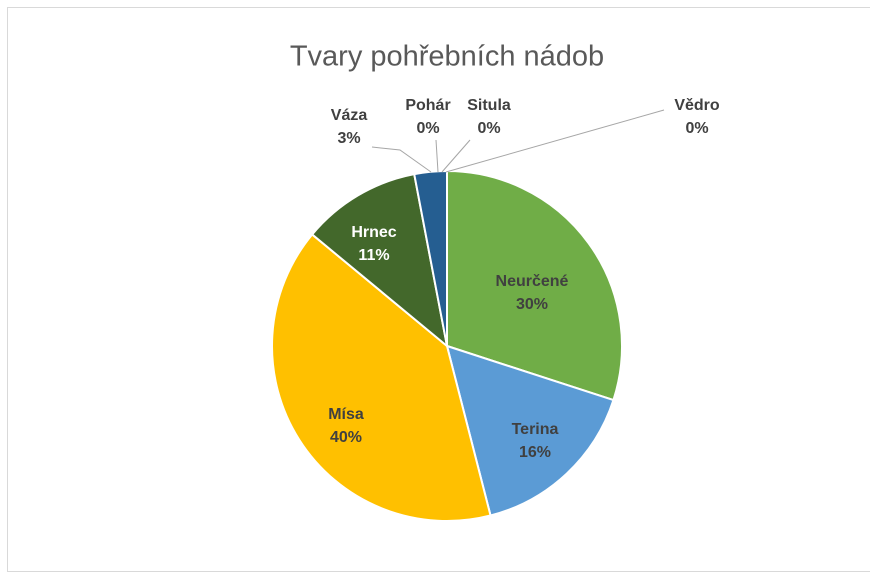 The height and width of the screenshot is (580, 870). What do you see at coordinates (447, 57) in the screenshot?
I see `chart-title: Tvary pohřebních nádob` at bounding box center [447, 57].